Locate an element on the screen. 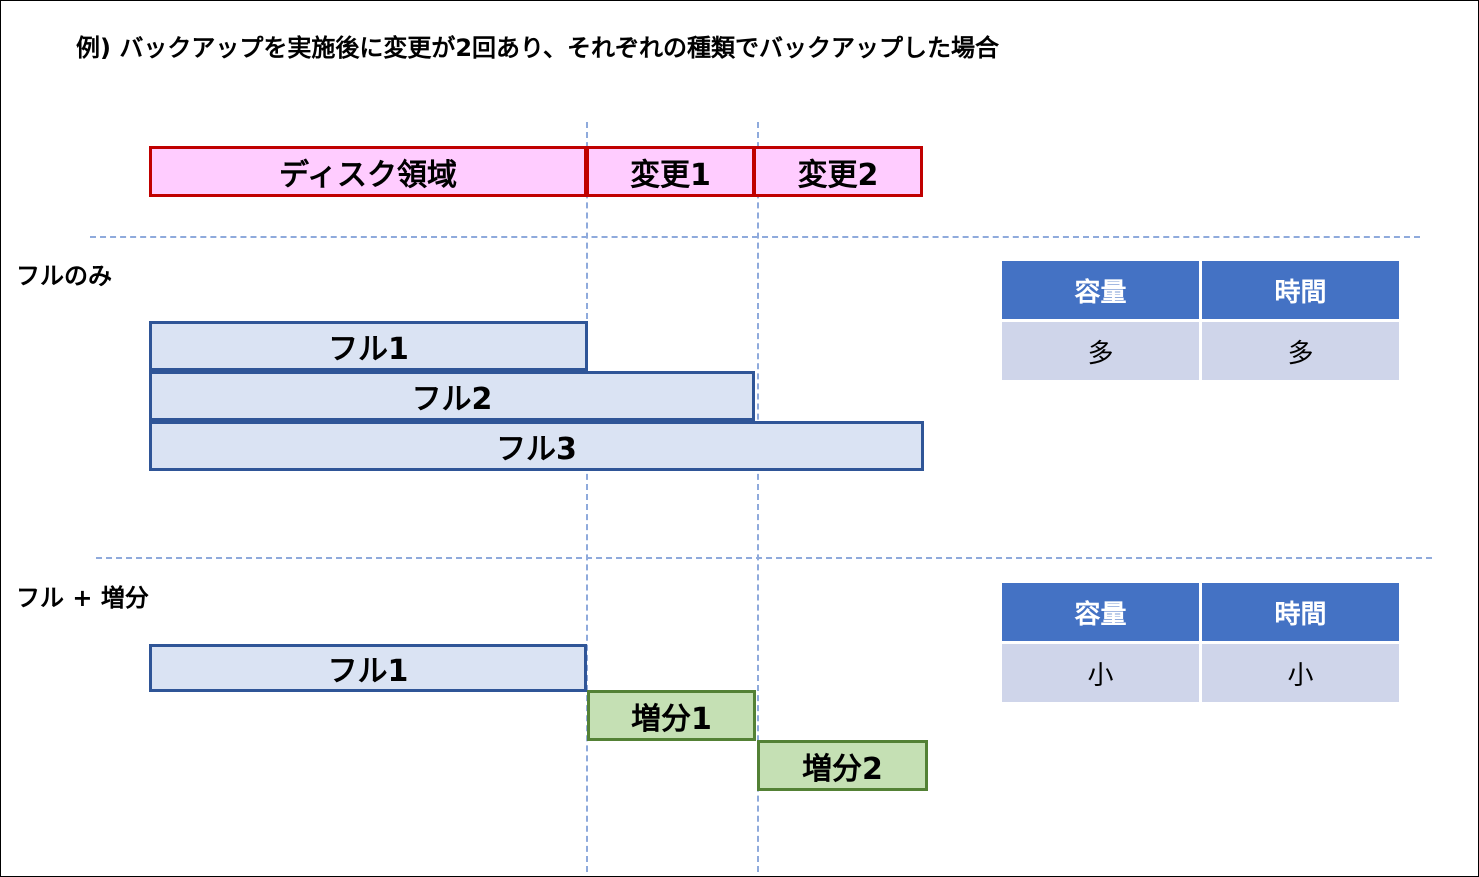  guide-line-change1-start is located at coordinates (587, 497).